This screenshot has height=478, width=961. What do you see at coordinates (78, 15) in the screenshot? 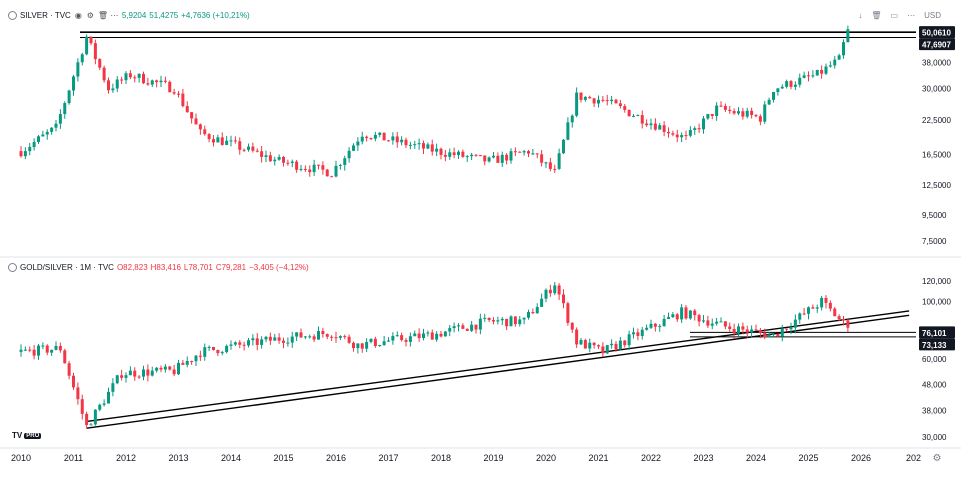
I see `eye-icon: ◉` at bounding box center [78, 15].